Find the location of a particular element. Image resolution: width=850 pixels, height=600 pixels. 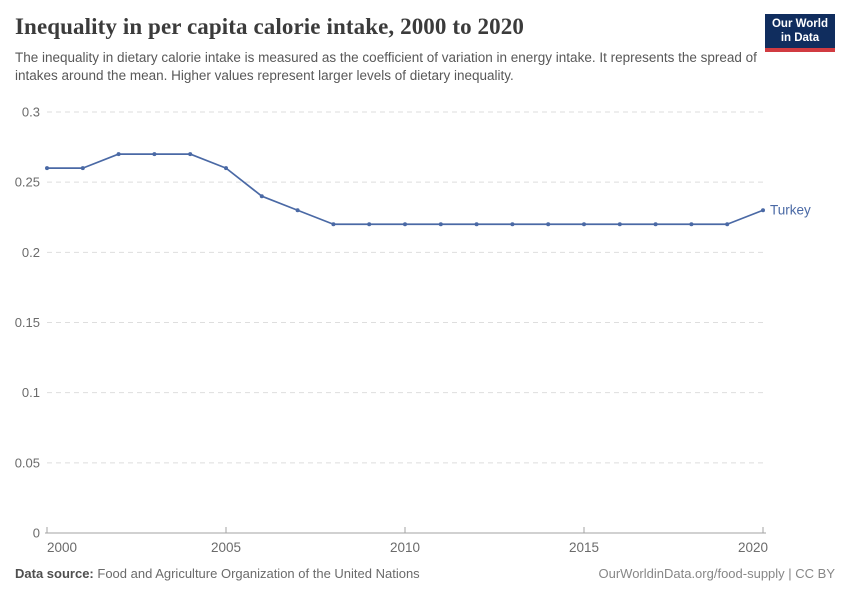

owid-logo-line2: in Data is located at coordinates (800, 37).